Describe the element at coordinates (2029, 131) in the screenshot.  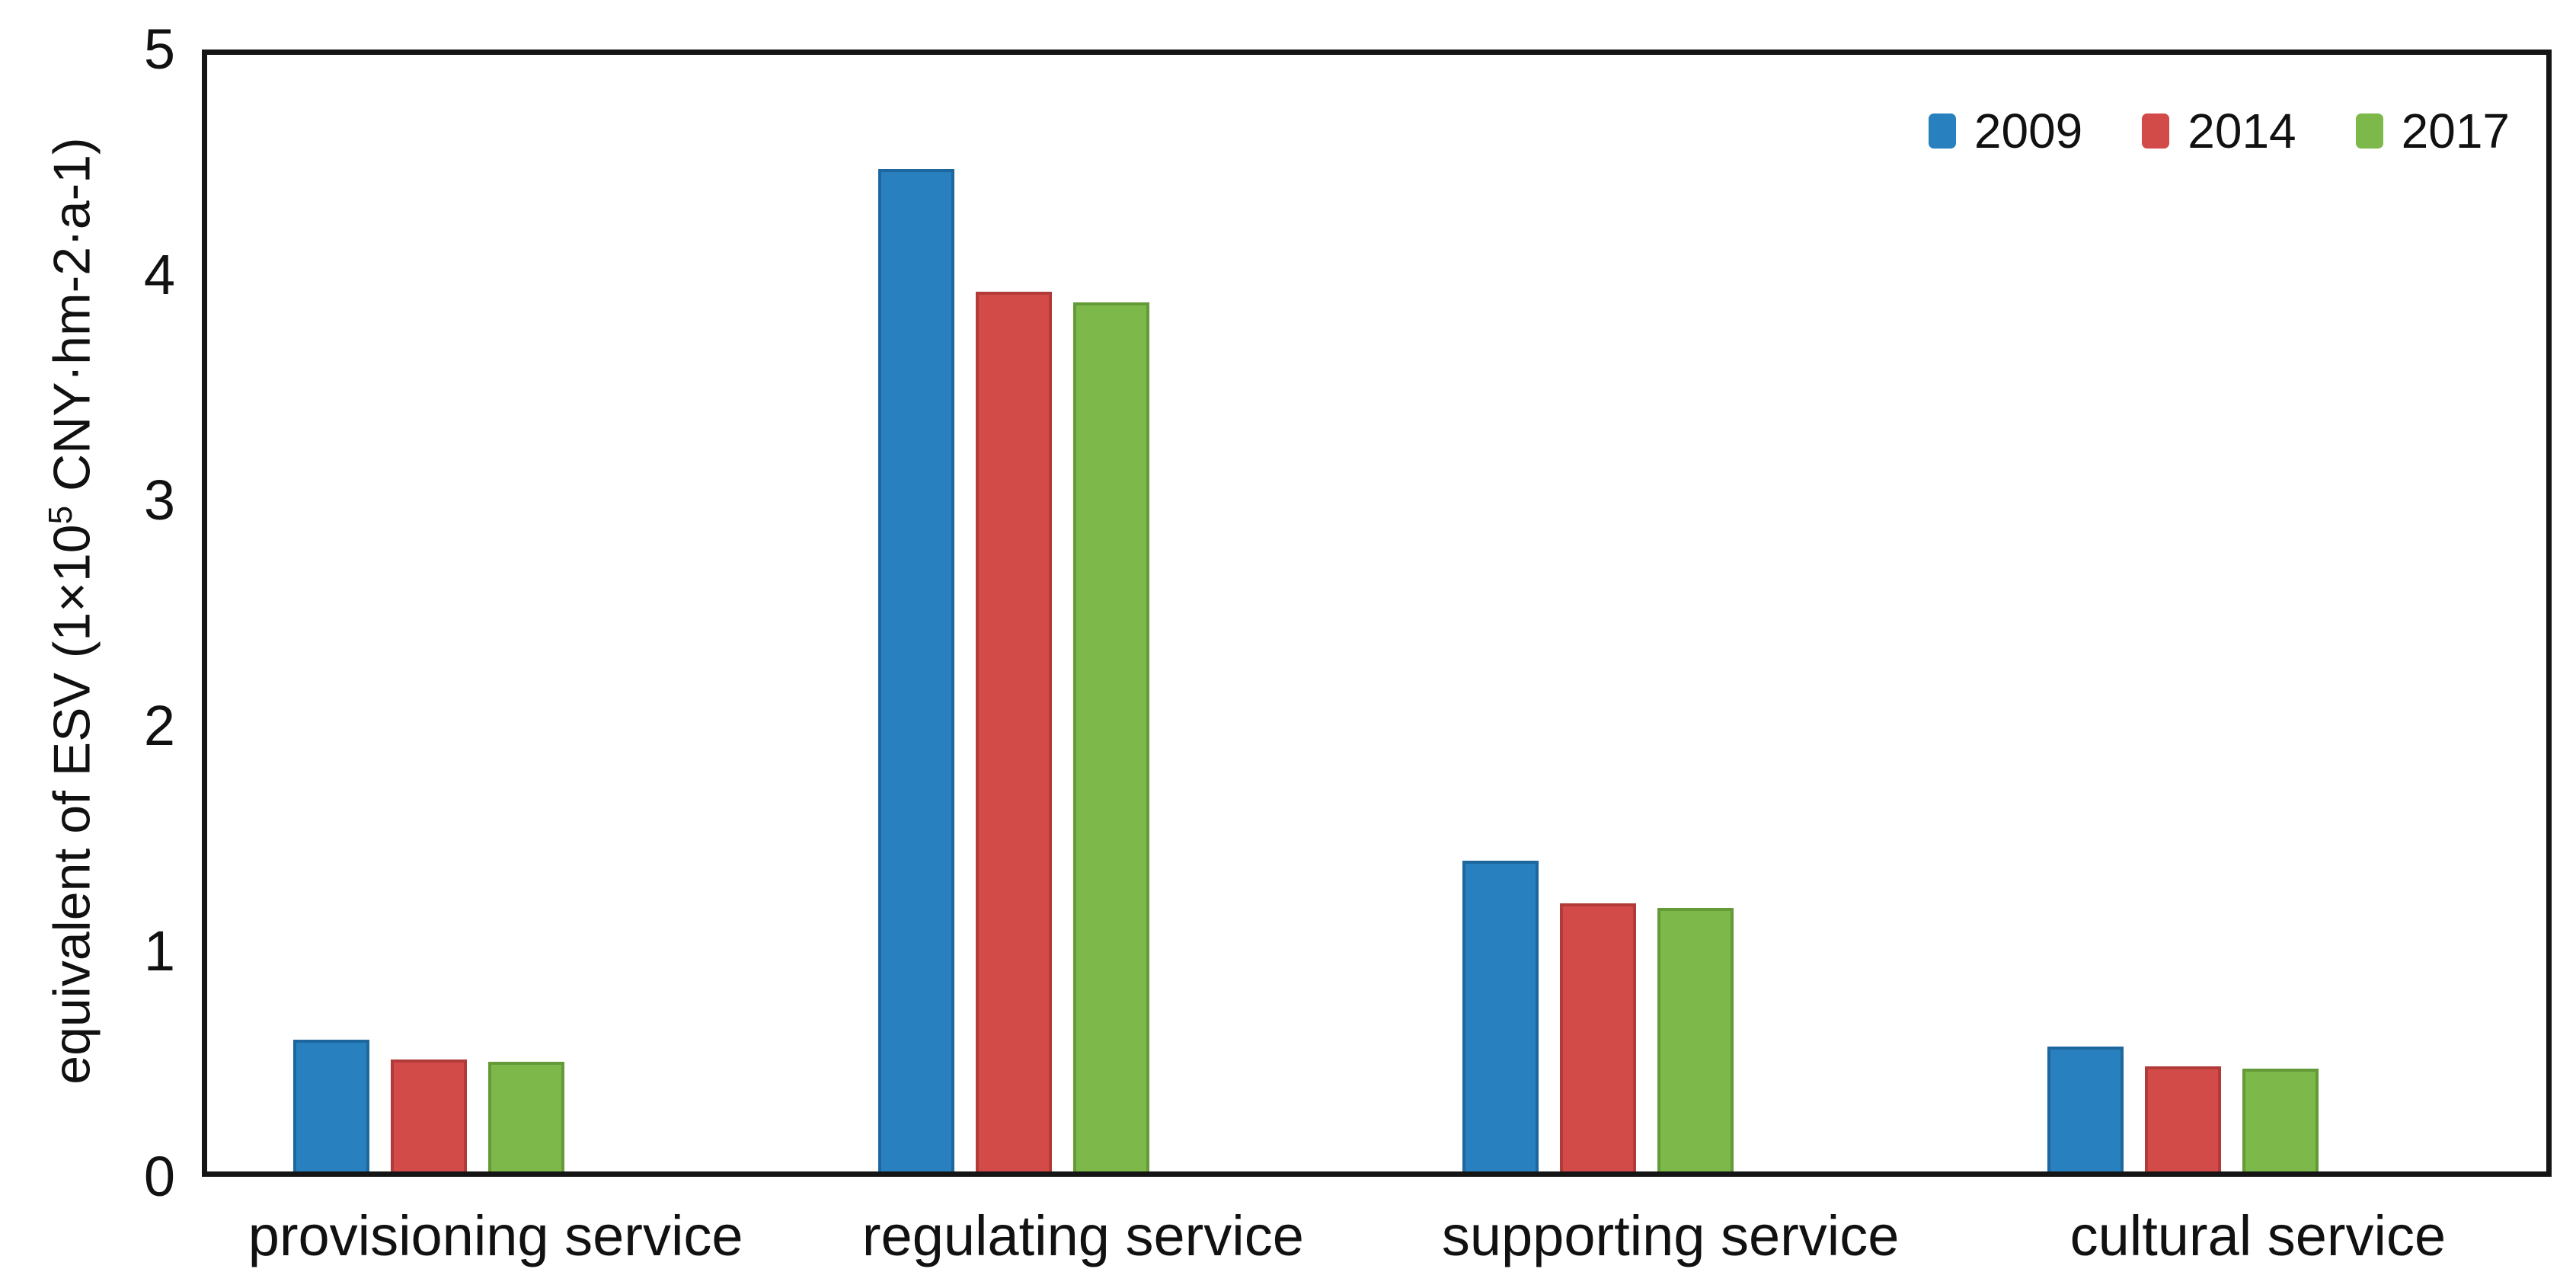
I see `legend-label-2009: 2009` at that location.